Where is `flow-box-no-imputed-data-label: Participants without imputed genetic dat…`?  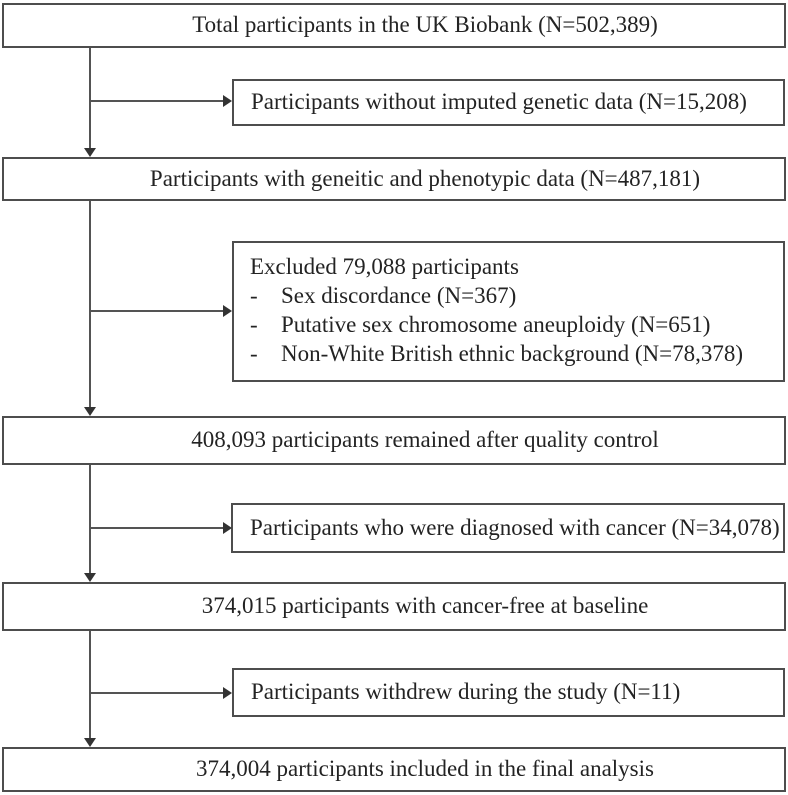
flow-box-no-imputed-data-label: Participants without imputed genetic dat… is located at coordinates (499, 102).